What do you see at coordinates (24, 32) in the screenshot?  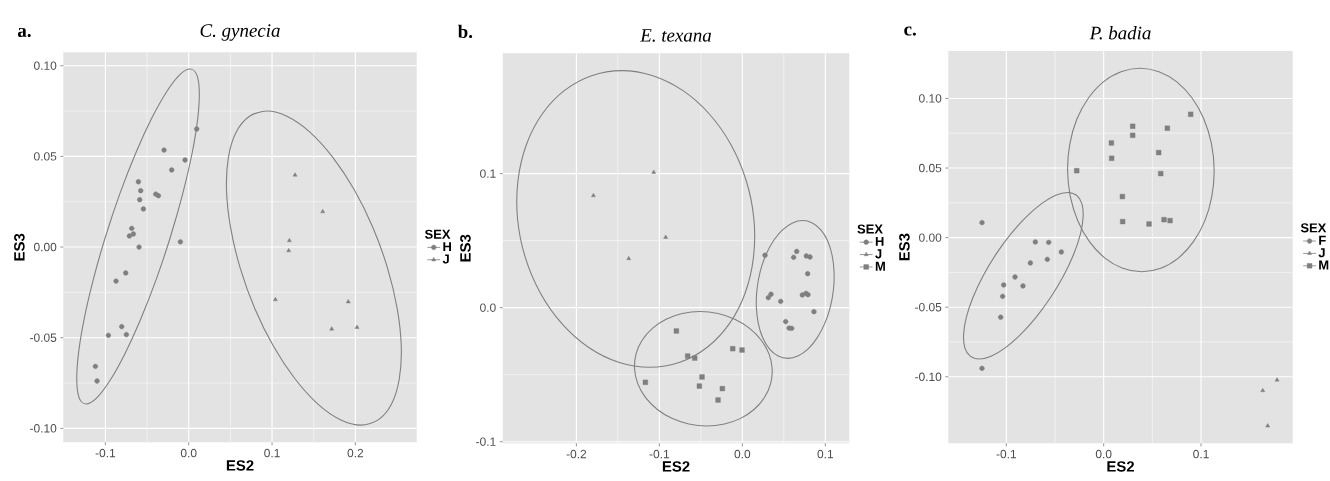 I see `text: a.` at bounding box center [24, 32].